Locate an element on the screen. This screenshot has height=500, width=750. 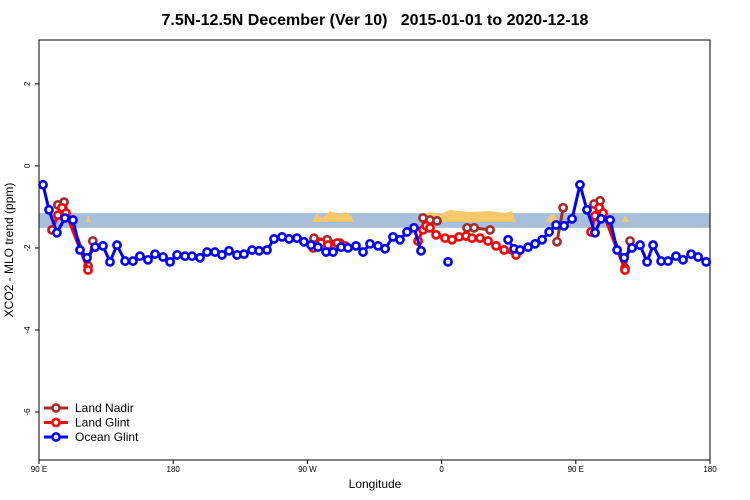
legend-label: Ocean Glint is located at coordinates (107, 437).